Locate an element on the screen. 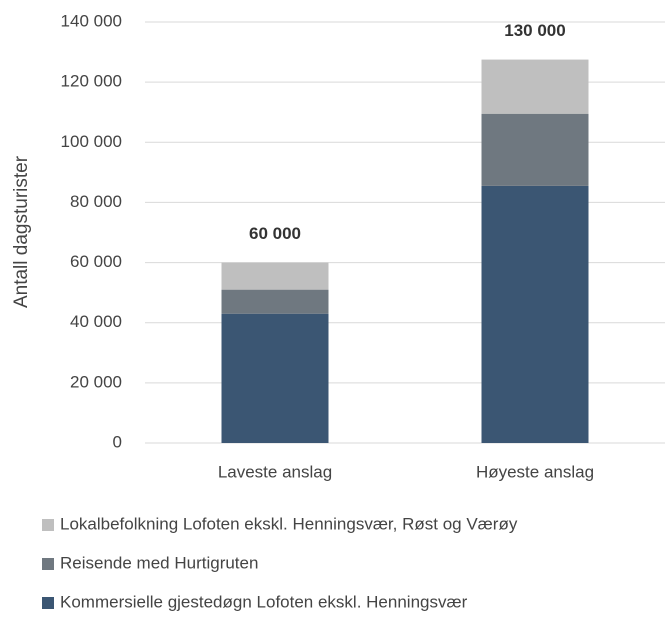 The height and width of the screenshot is (633, 670). y-tick-label: 140 000 is located at coordinates (91, 20).